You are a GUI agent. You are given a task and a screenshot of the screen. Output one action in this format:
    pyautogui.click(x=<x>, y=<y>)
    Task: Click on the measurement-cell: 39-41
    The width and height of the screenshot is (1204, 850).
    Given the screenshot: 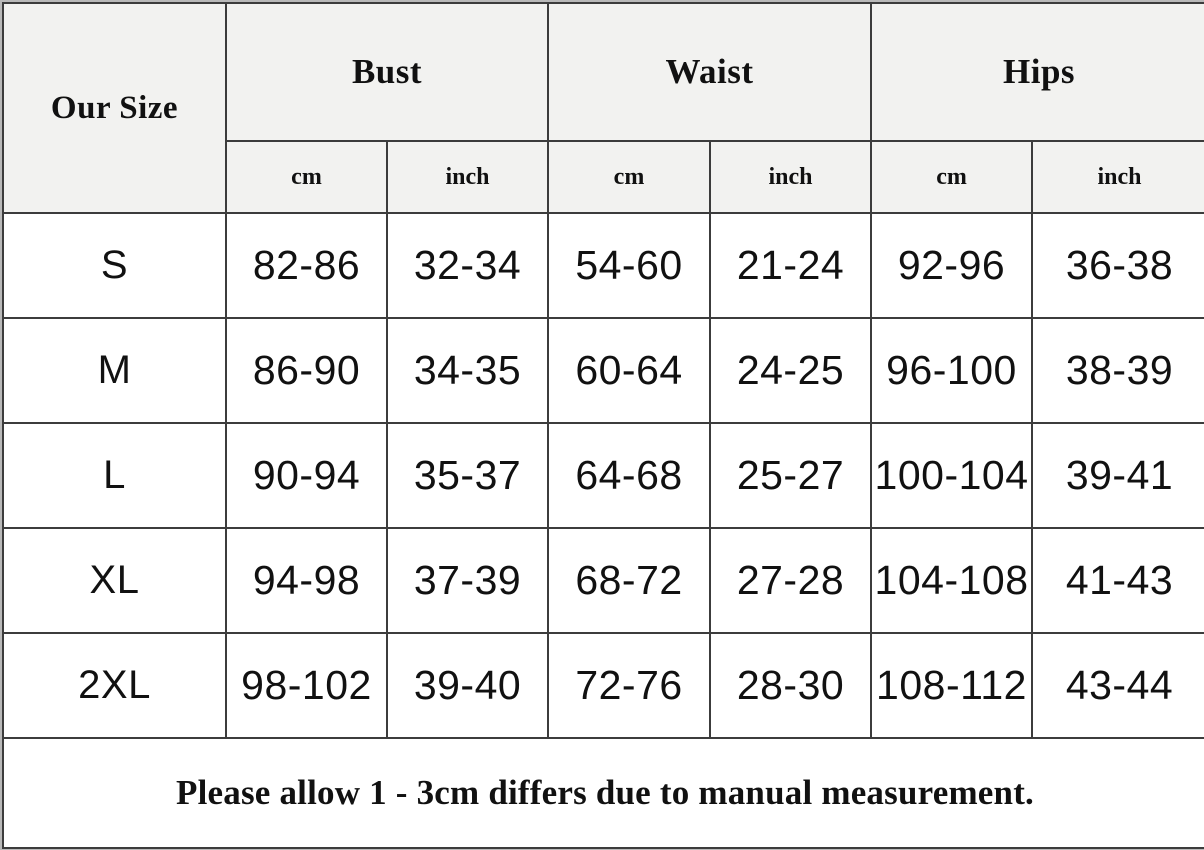 What is the action you would take?
    pyautogui.click(x=1117, y=475)
    